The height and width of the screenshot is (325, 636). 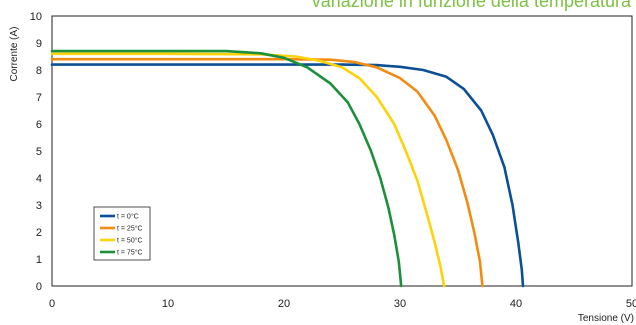 I want to click on y-tick-label: 3, so click(x=39, y=206).